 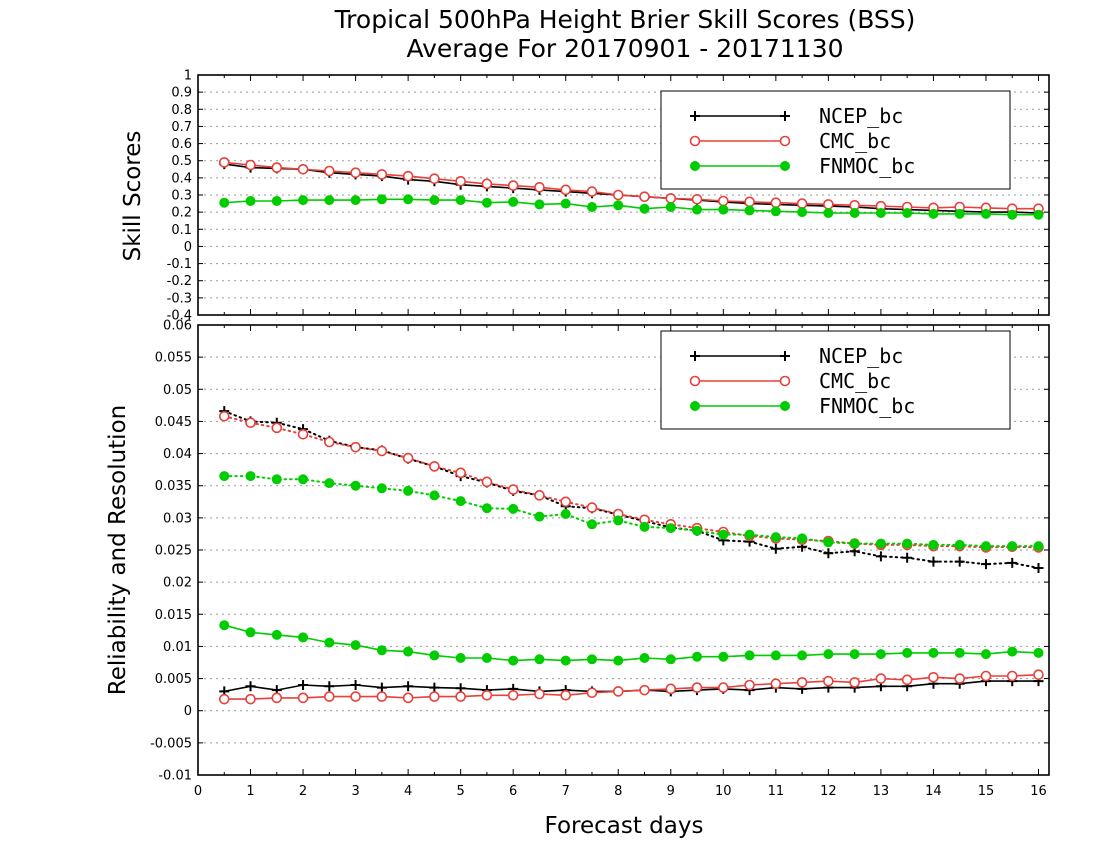 I want to click on bottom-y-tick-label: 0.05, so click(x=177, y=390).